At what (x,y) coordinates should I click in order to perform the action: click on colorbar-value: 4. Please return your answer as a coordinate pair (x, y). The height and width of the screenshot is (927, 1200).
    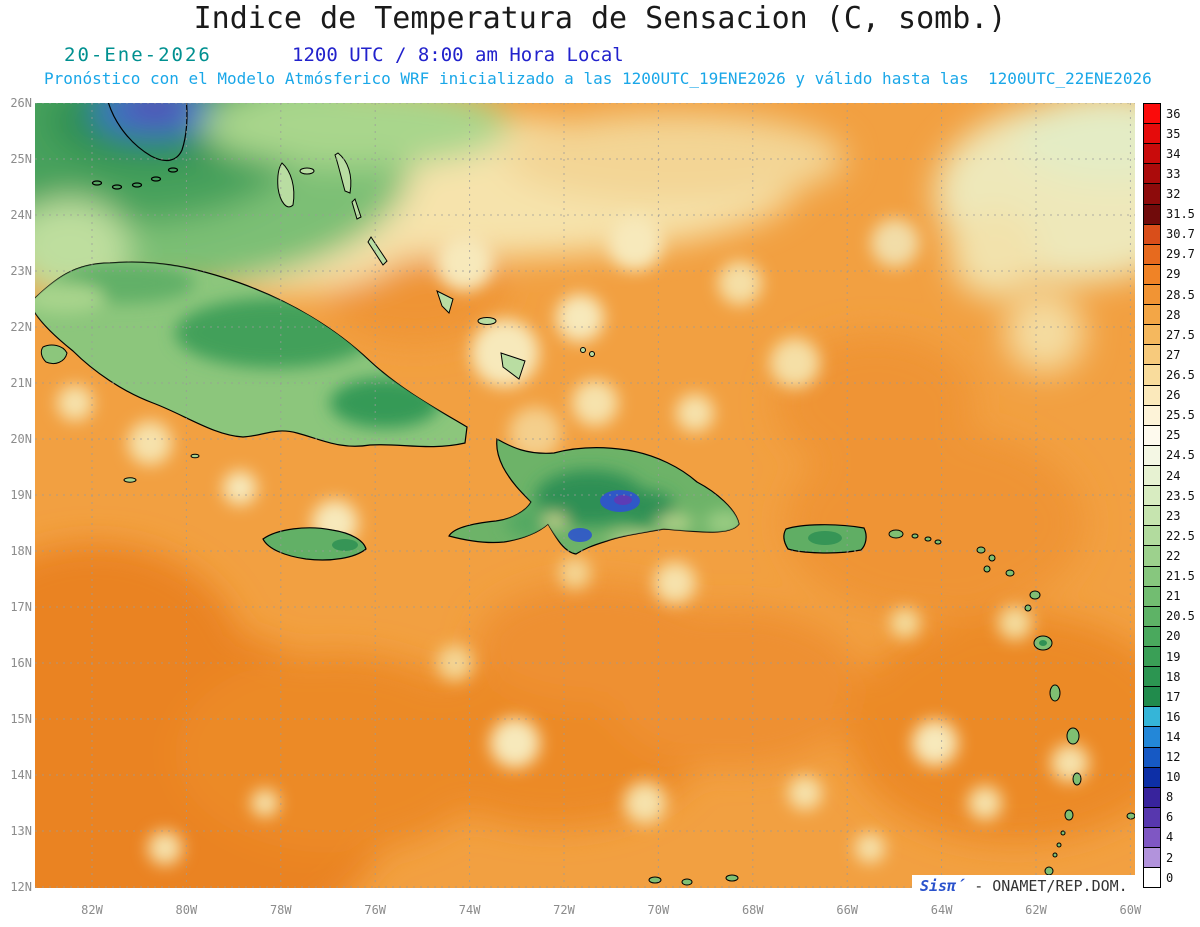
    Looking at the image, I should click on (1170, 837).